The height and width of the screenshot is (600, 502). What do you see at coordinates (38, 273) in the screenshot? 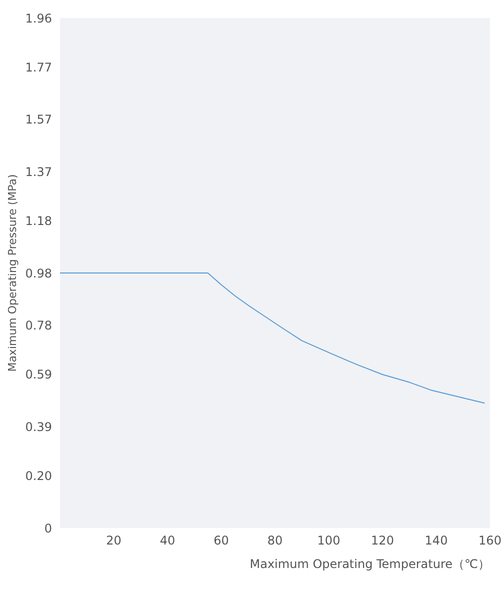
I see `y-tick-label: 0.98` at bounding box center [38, 273].